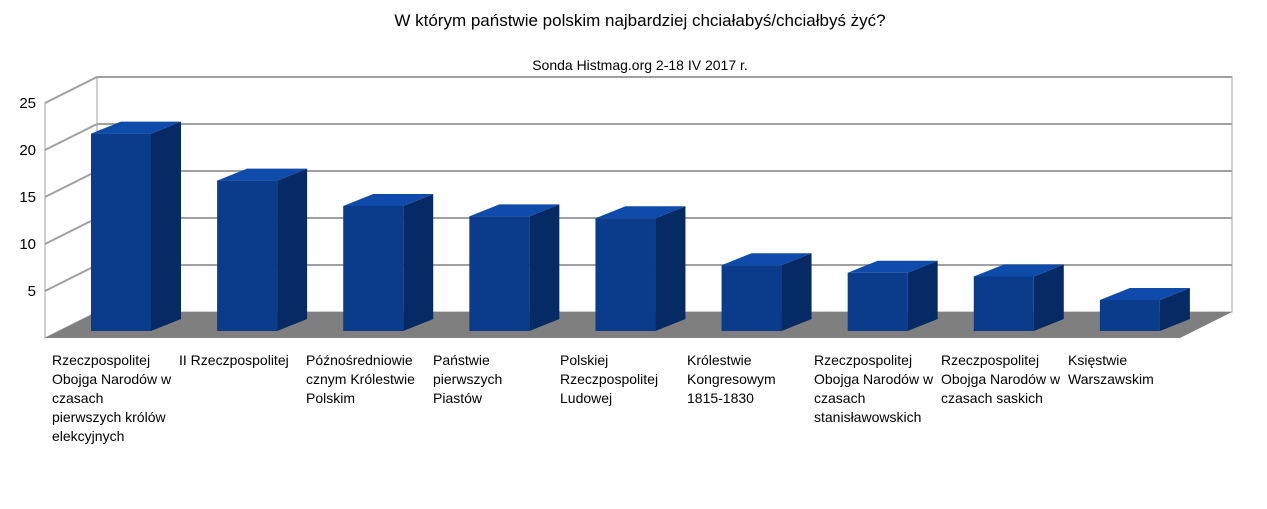  Describe the element at coordinates (731, 379) in the screenshot. I see `x-tick-label: Królestwie Kongresowym 1815-1830` at that location.